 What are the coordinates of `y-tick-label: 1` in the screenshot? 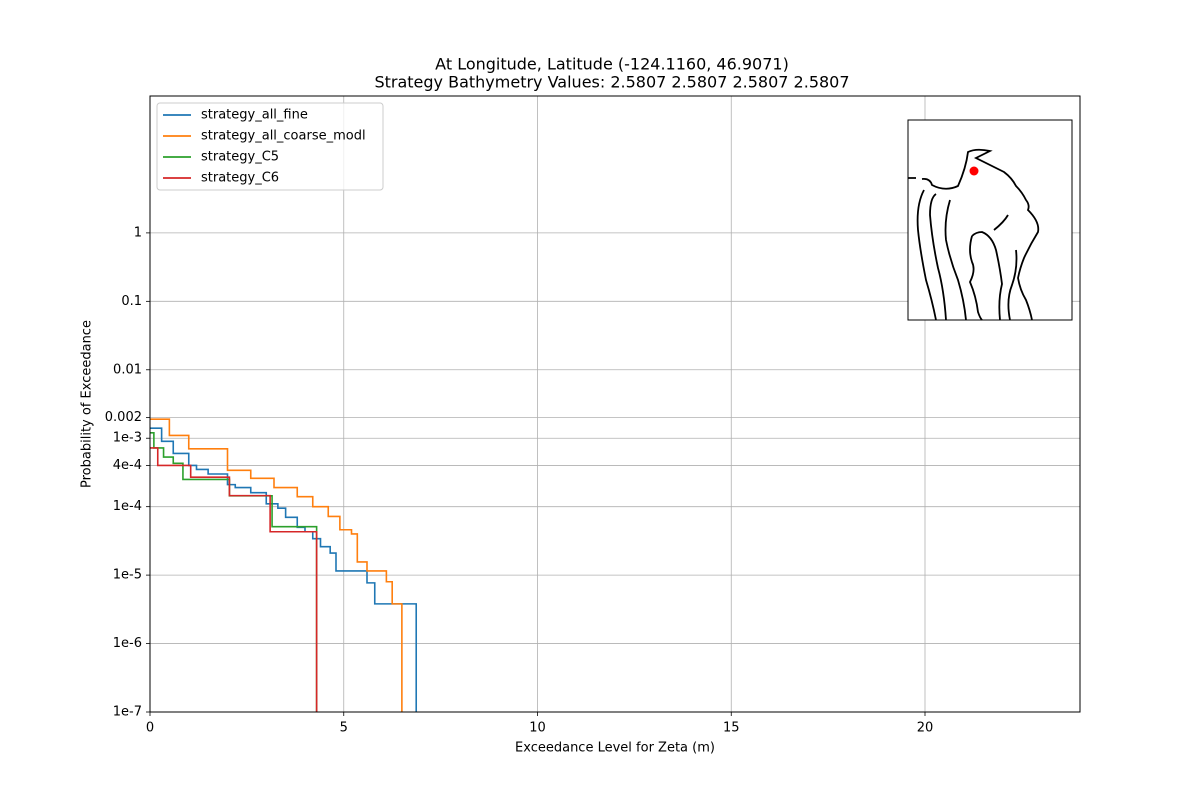 It's located at (138, 232).